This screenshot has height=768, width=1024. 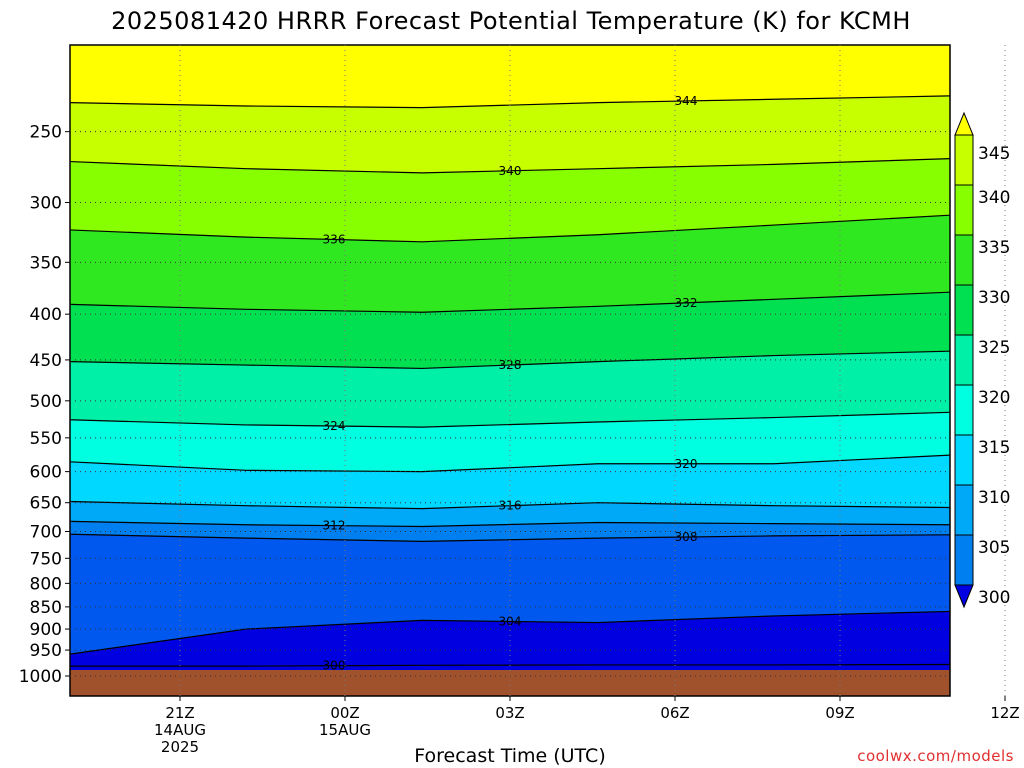 What do you see at coordinates (46, 651) in the screenshot?
I see `y-tick-label: 950` at bounding box center [46, 651].